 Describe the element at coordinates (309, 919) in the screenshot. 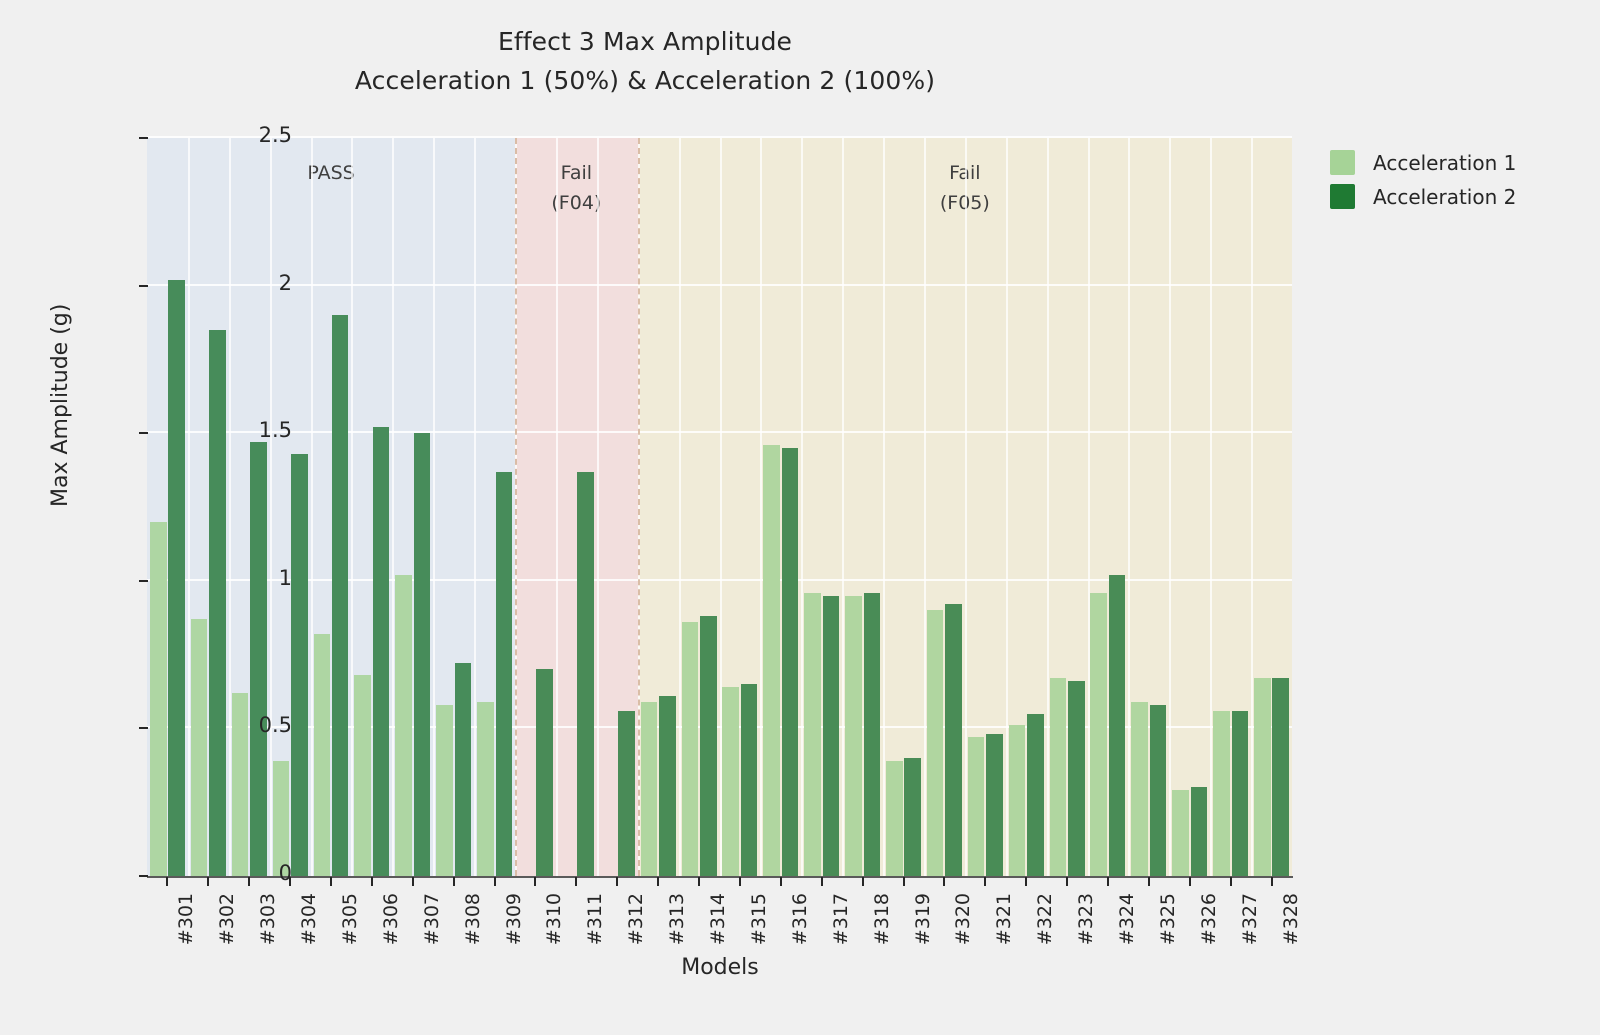

I see `x-tick-label: #304` at that location.